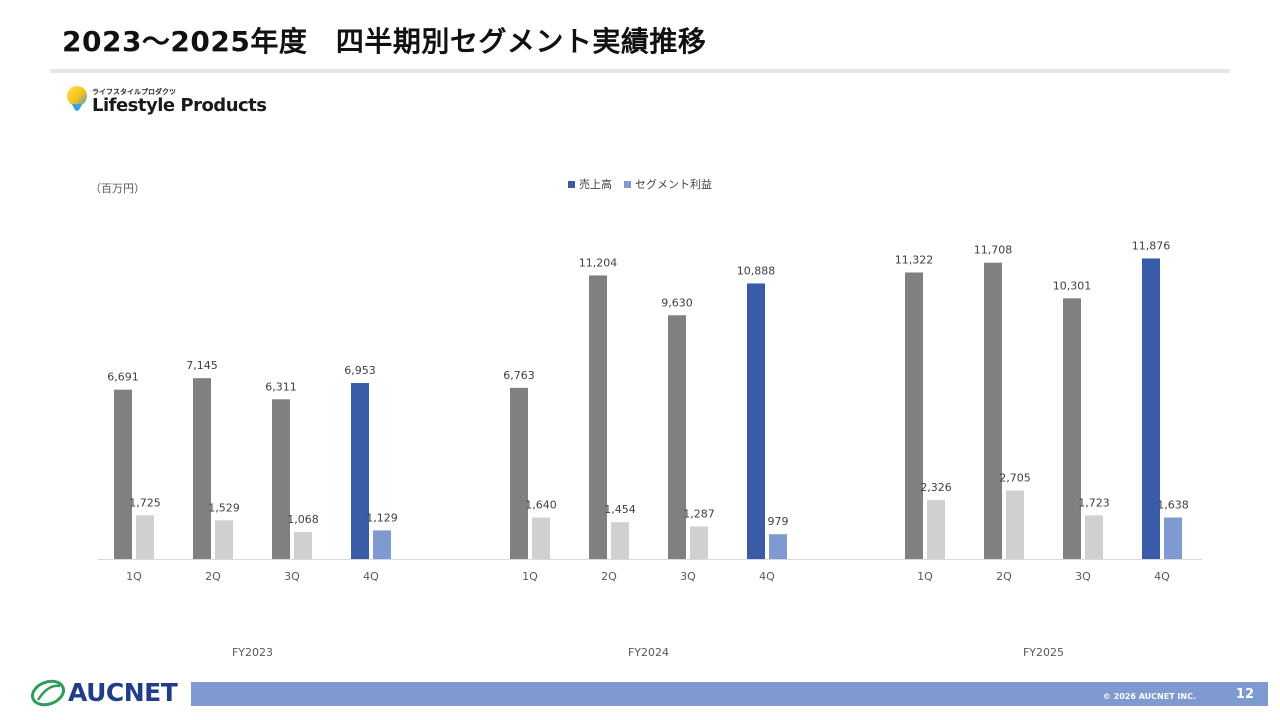  I want to click on legend-item-sales: 売上高, so click(590, 184).